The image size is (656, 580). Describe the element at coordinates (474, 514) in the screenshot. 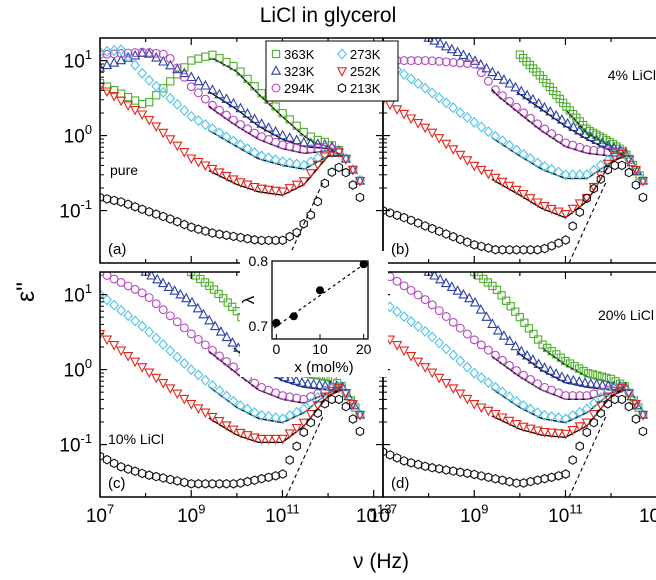

I see `x-tick-label: 10⁹` at that location.